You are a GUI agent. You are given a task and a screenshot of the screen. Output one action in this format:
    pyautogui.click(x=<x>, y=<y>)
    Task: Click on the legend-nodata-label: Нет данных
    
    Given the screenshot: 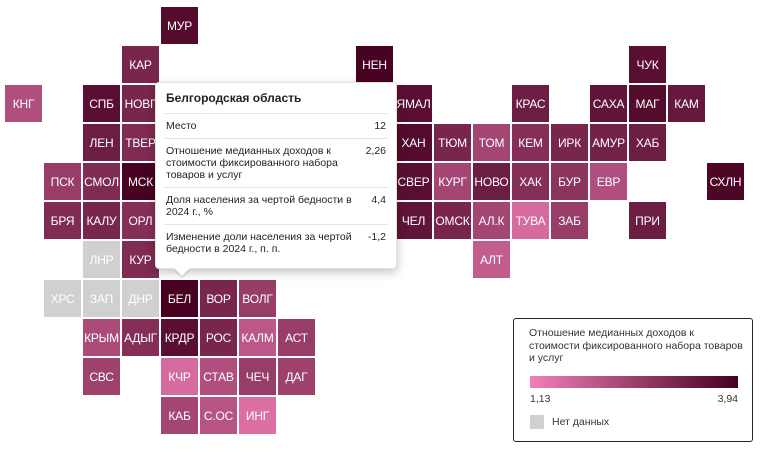 What is the action you would take?
    pyautogui.click(x=581, y=422)
    